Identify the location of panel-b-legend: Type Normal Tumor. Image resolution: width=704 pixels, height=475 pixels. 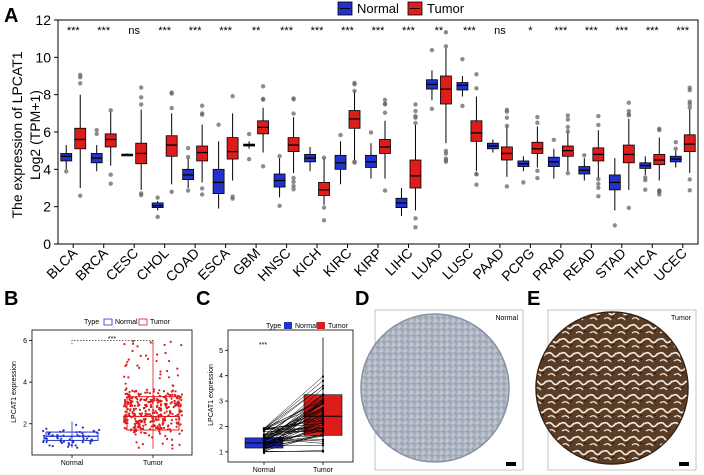
(127, 322).